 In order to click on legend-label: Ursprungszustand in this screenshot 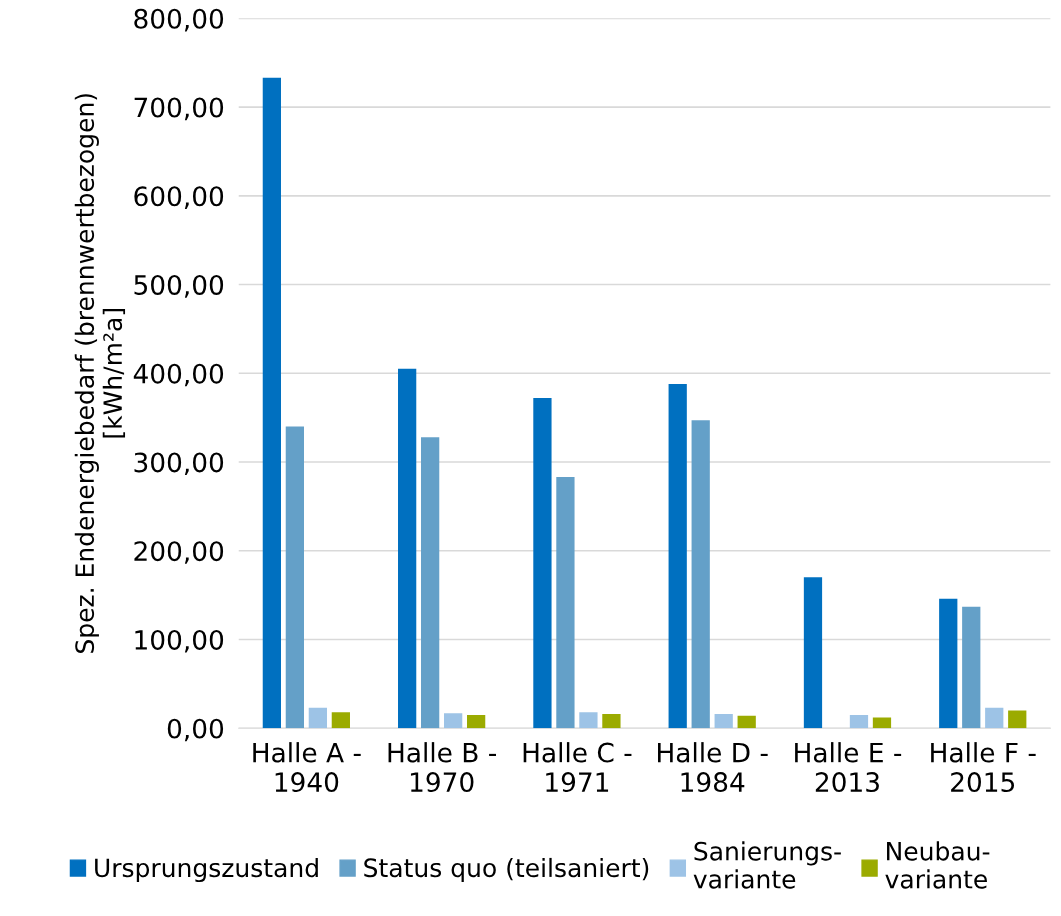, I will do `click(206, 870)`.